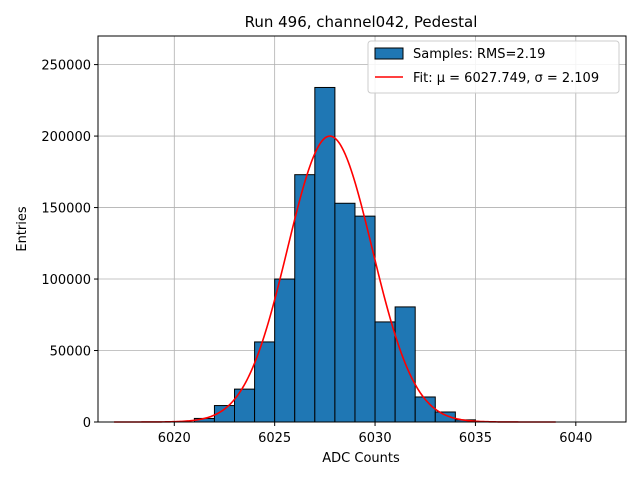 The image size is (640, 480). I want to click on x-tick-label-0: 6020, so click(174, 438).